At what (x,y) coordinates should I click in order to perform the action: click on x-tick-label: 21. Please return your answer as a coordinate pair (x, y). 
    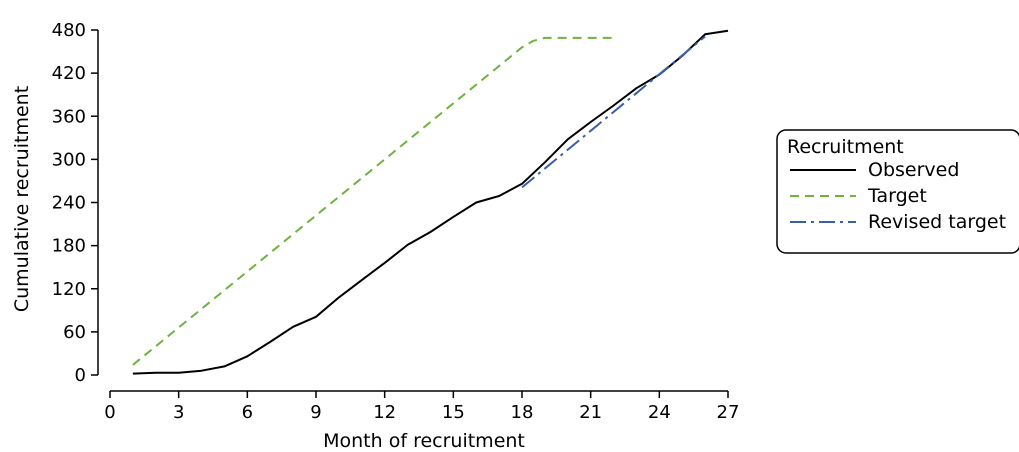
    Looking at the image, I should click on (590, 412).